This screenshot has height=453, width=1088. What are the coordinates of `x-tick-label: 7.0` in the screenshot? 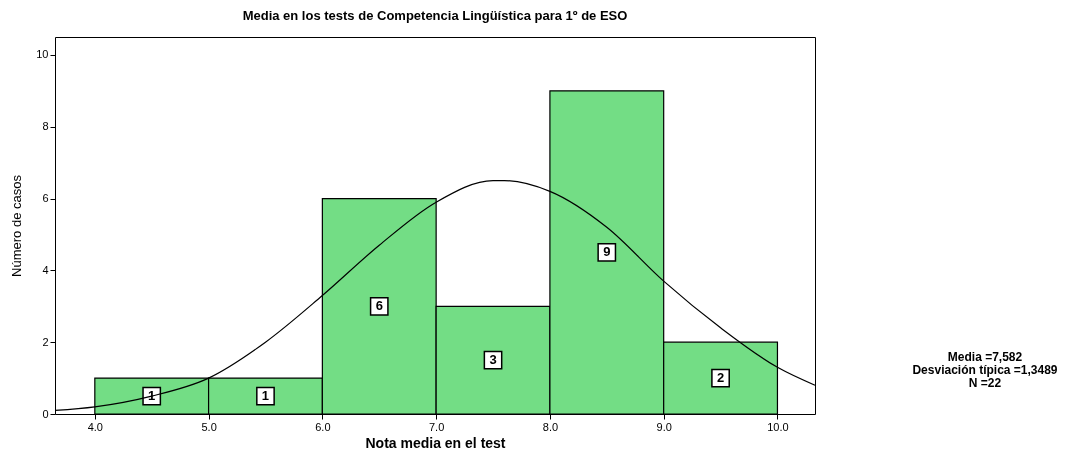 It's located at (436, 426).